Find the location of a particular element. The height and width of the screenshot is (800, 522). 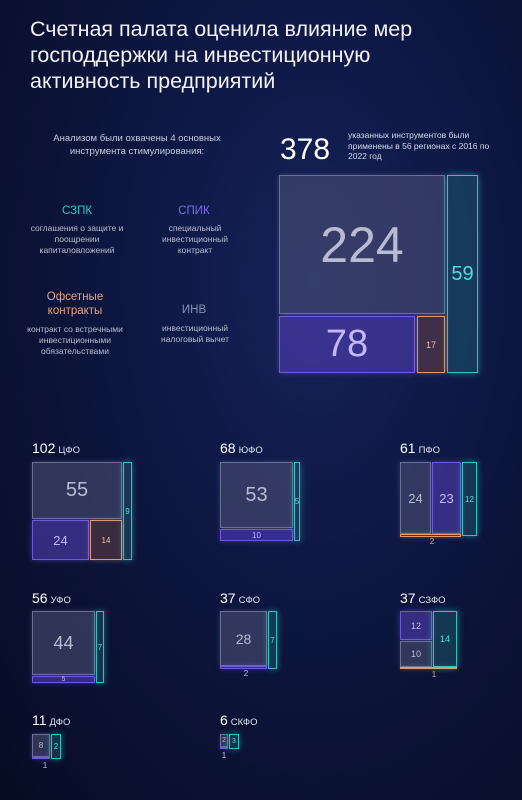

skfo-spik-value: 1 is located at coordinates (224, 755).